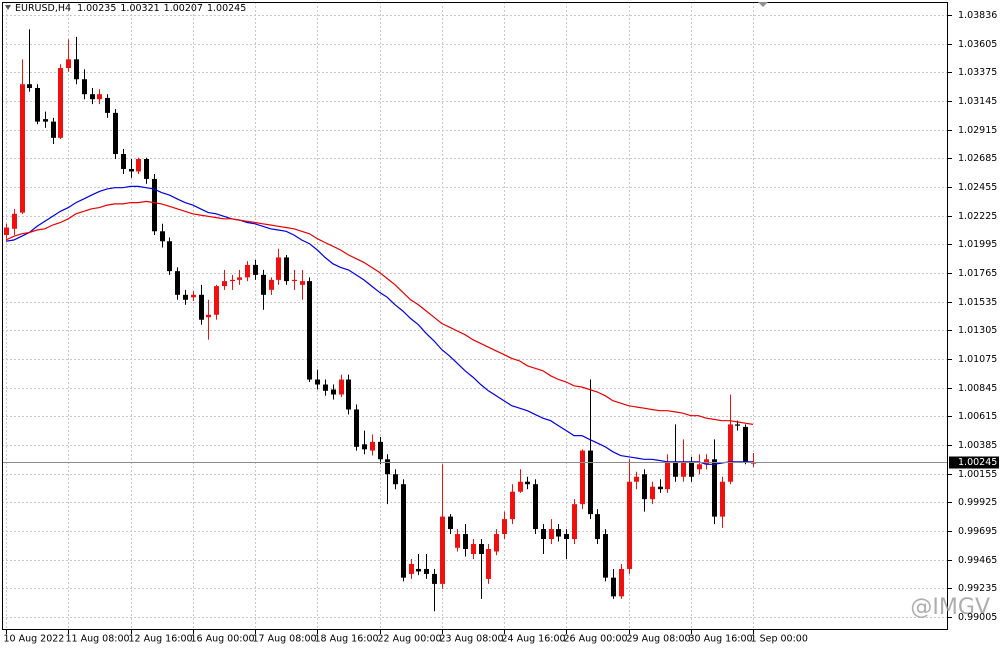 The image size is (1000, 648). What do you see at coordinates (98, 639) in the screenshot?
I see `x-tick-label: 11 Aug 08:00` at bounding box center [98, 639].